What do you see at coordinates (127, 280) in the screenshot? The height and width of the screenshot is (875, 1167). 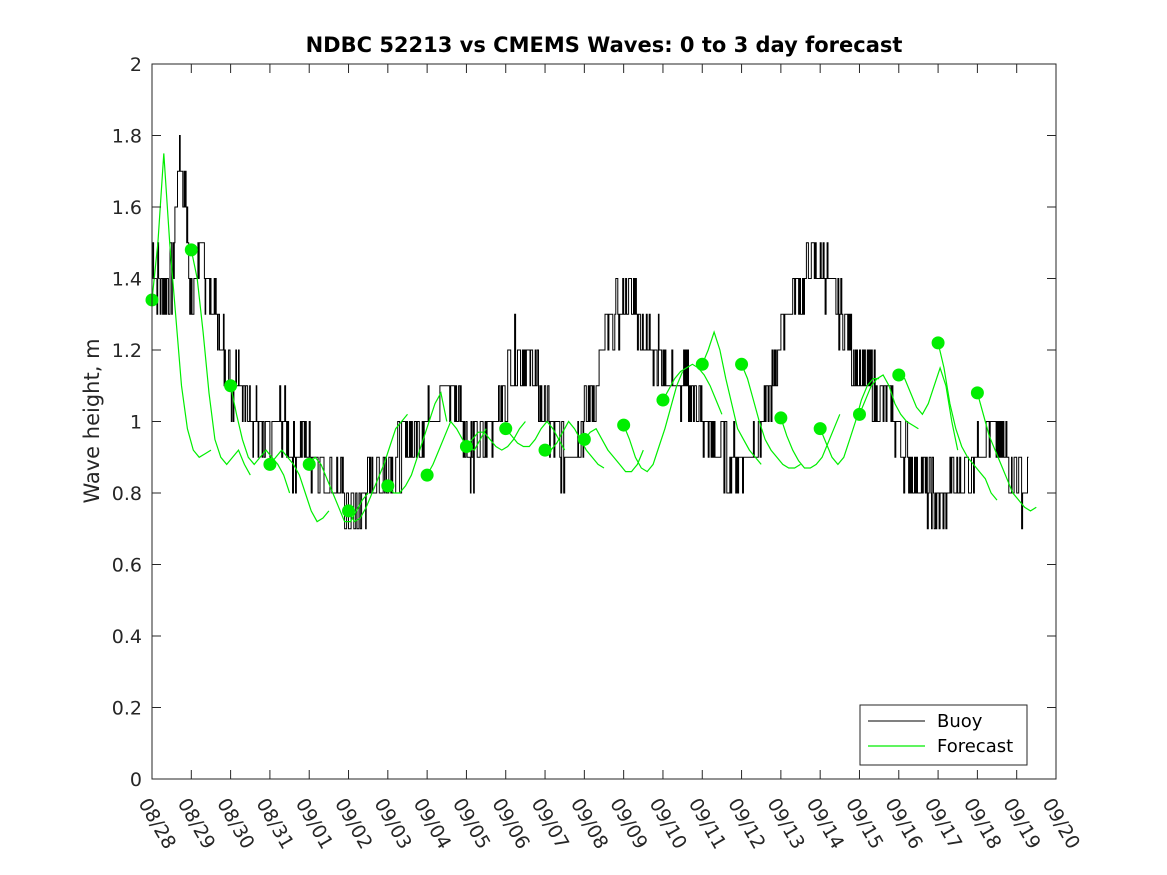 I see `y-tick-label: 1.4` at bounding box center [127, 280].